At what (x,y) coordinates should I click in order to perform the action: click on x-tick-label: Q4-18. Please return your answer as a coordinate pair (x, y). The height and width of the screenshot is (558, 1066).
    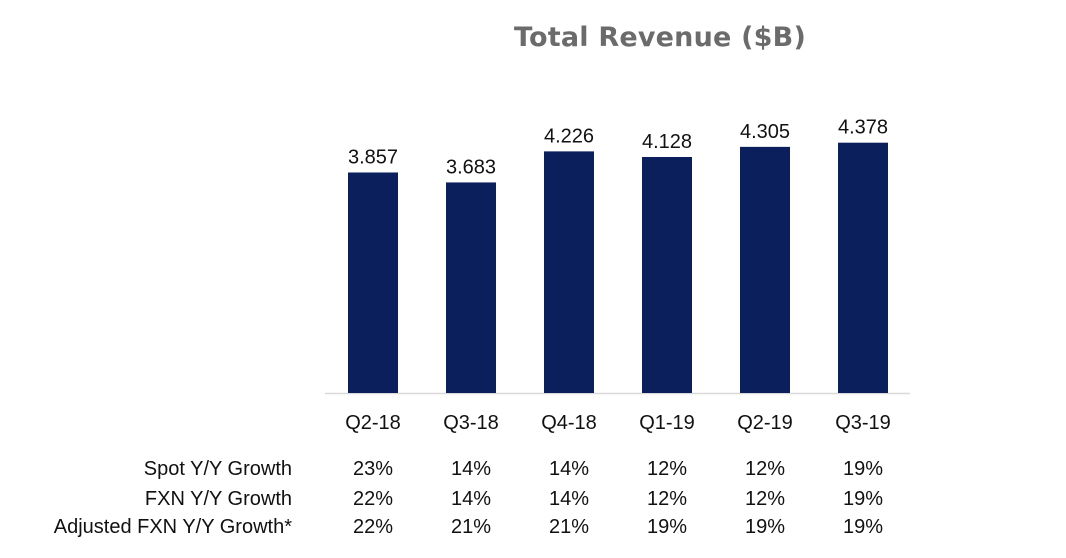
    Looking at the image, I should click on (569, 423).